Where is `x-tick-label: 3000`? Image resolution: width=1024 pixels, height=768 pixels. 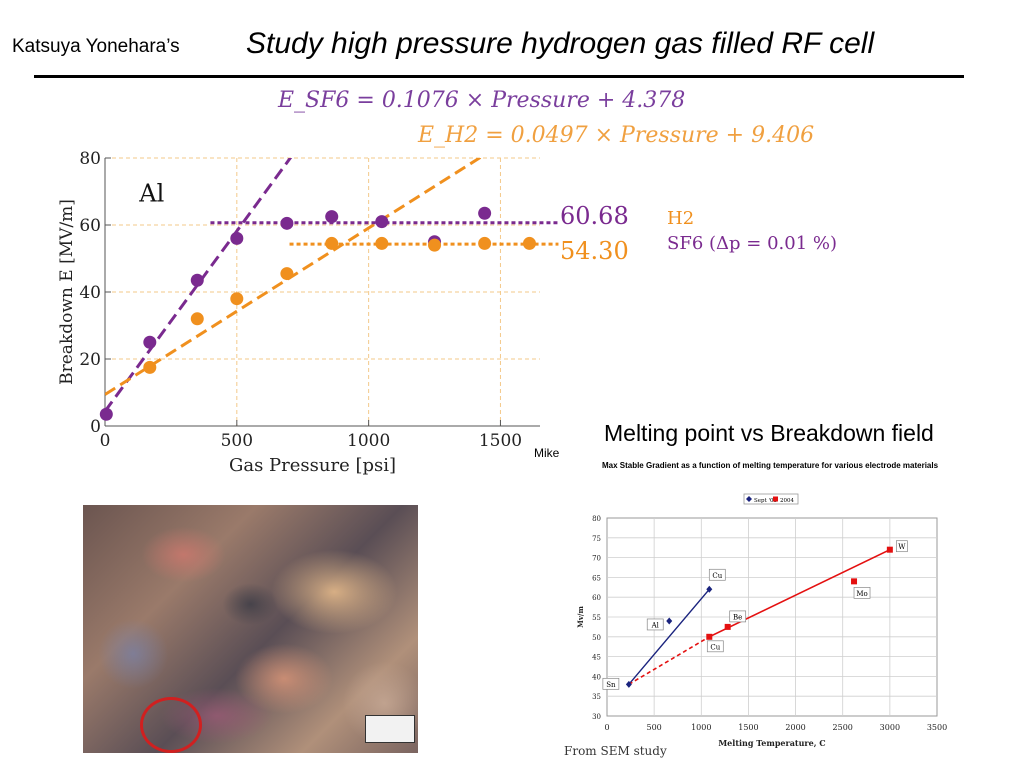
x-tick-label: 3000 is located at coordinates (890, 727).